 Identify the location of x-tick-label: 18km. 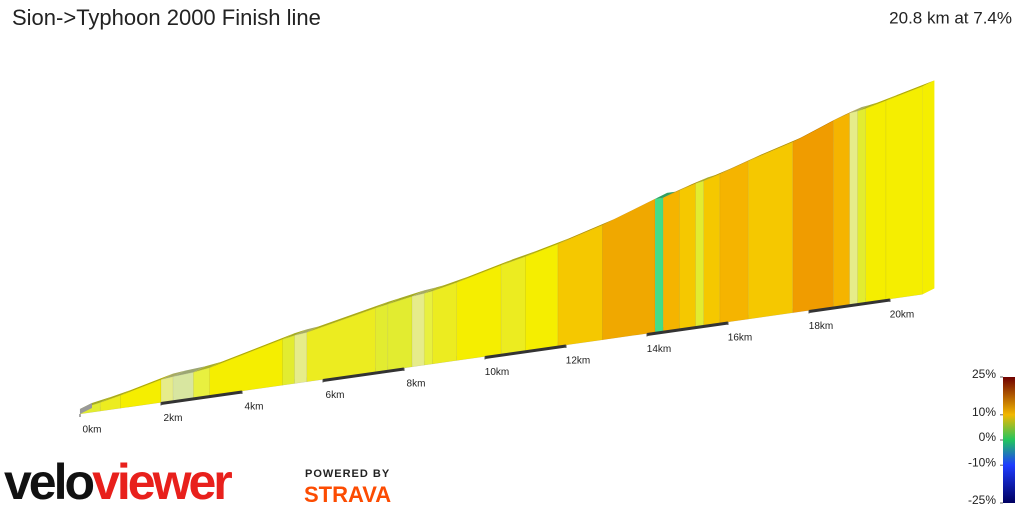
(821, 326).